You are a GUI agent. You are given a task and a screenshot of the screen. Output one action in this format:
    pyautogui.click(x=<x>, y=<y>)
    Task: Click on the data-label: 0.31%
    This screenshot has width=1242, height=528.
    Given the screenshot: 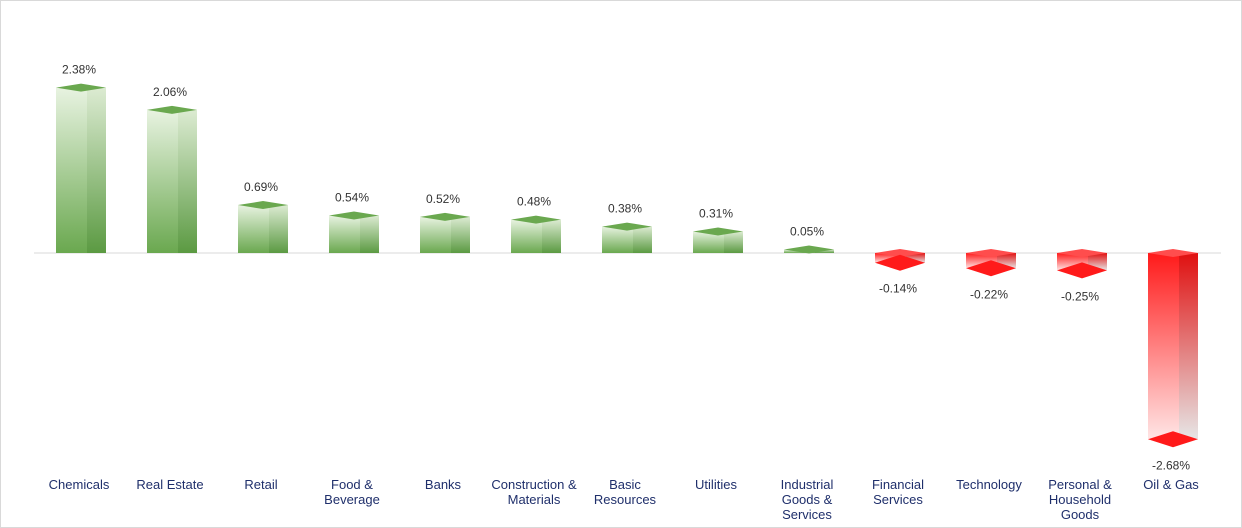 What is the action you would take?
    pyautogui.click(x=716, y=213)
    